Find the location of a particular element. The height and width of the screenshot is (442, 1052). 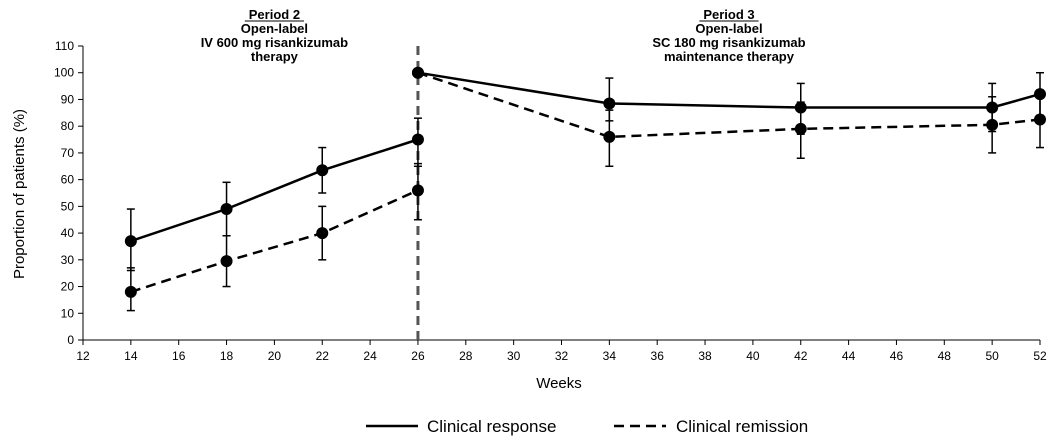

x-axis-title: Weeks is located at coordinates (559, 383).